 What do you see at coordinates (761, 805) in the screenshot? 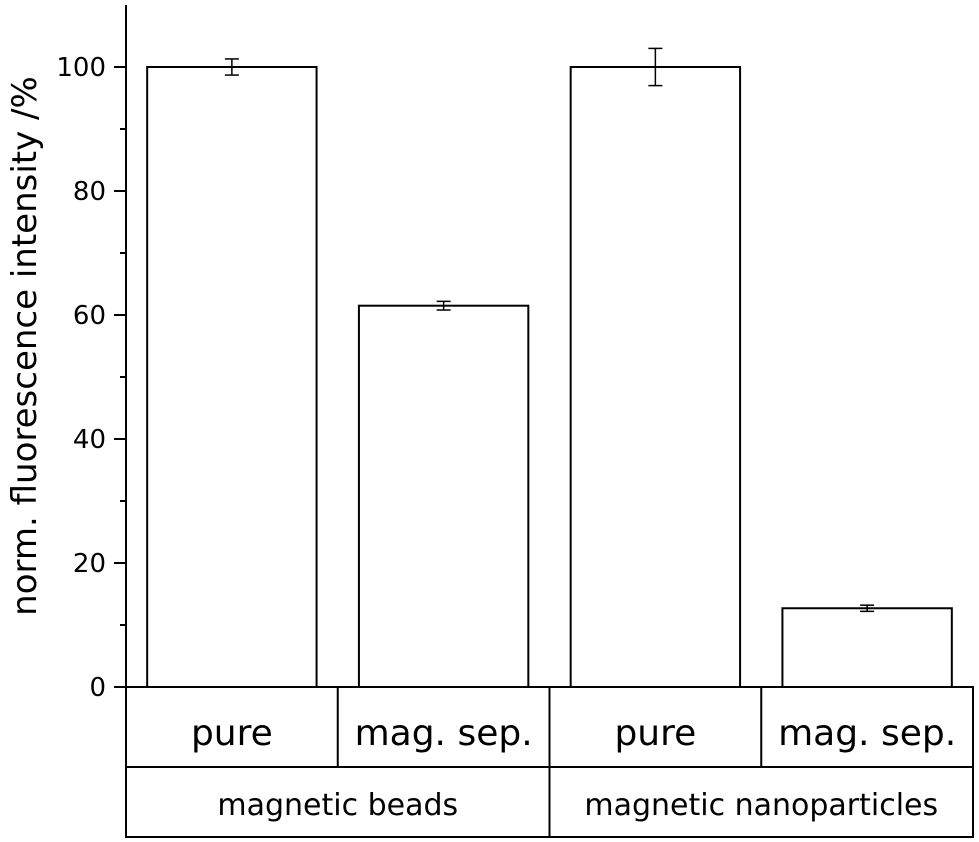
I see `group-label: magnetic nanoparticles` at bounding box center [761, 805].